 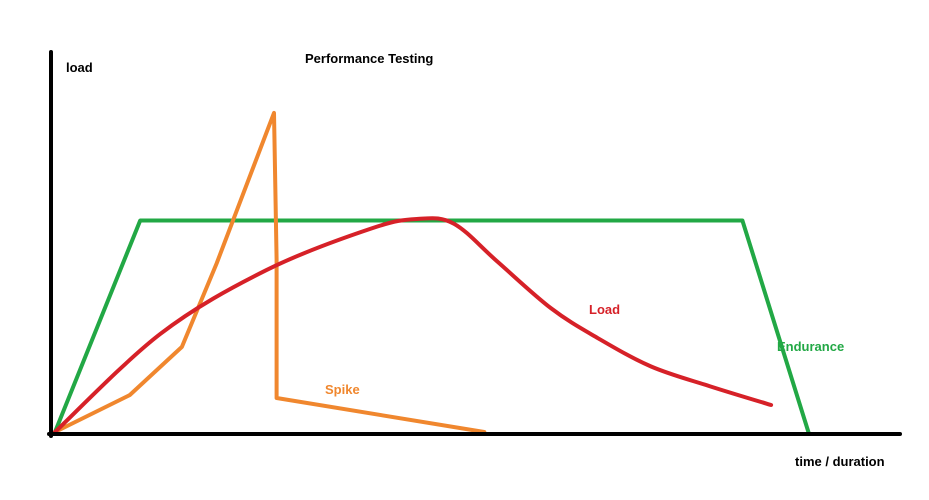 I want to click on y-axis-label: load, so click(x=79, y=67).